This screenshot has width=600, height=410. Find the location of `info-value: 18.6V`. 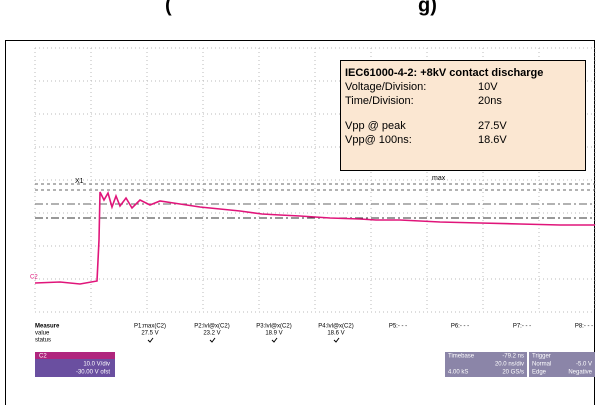

info-value: 18.6V is located at coordinates (492, 140).